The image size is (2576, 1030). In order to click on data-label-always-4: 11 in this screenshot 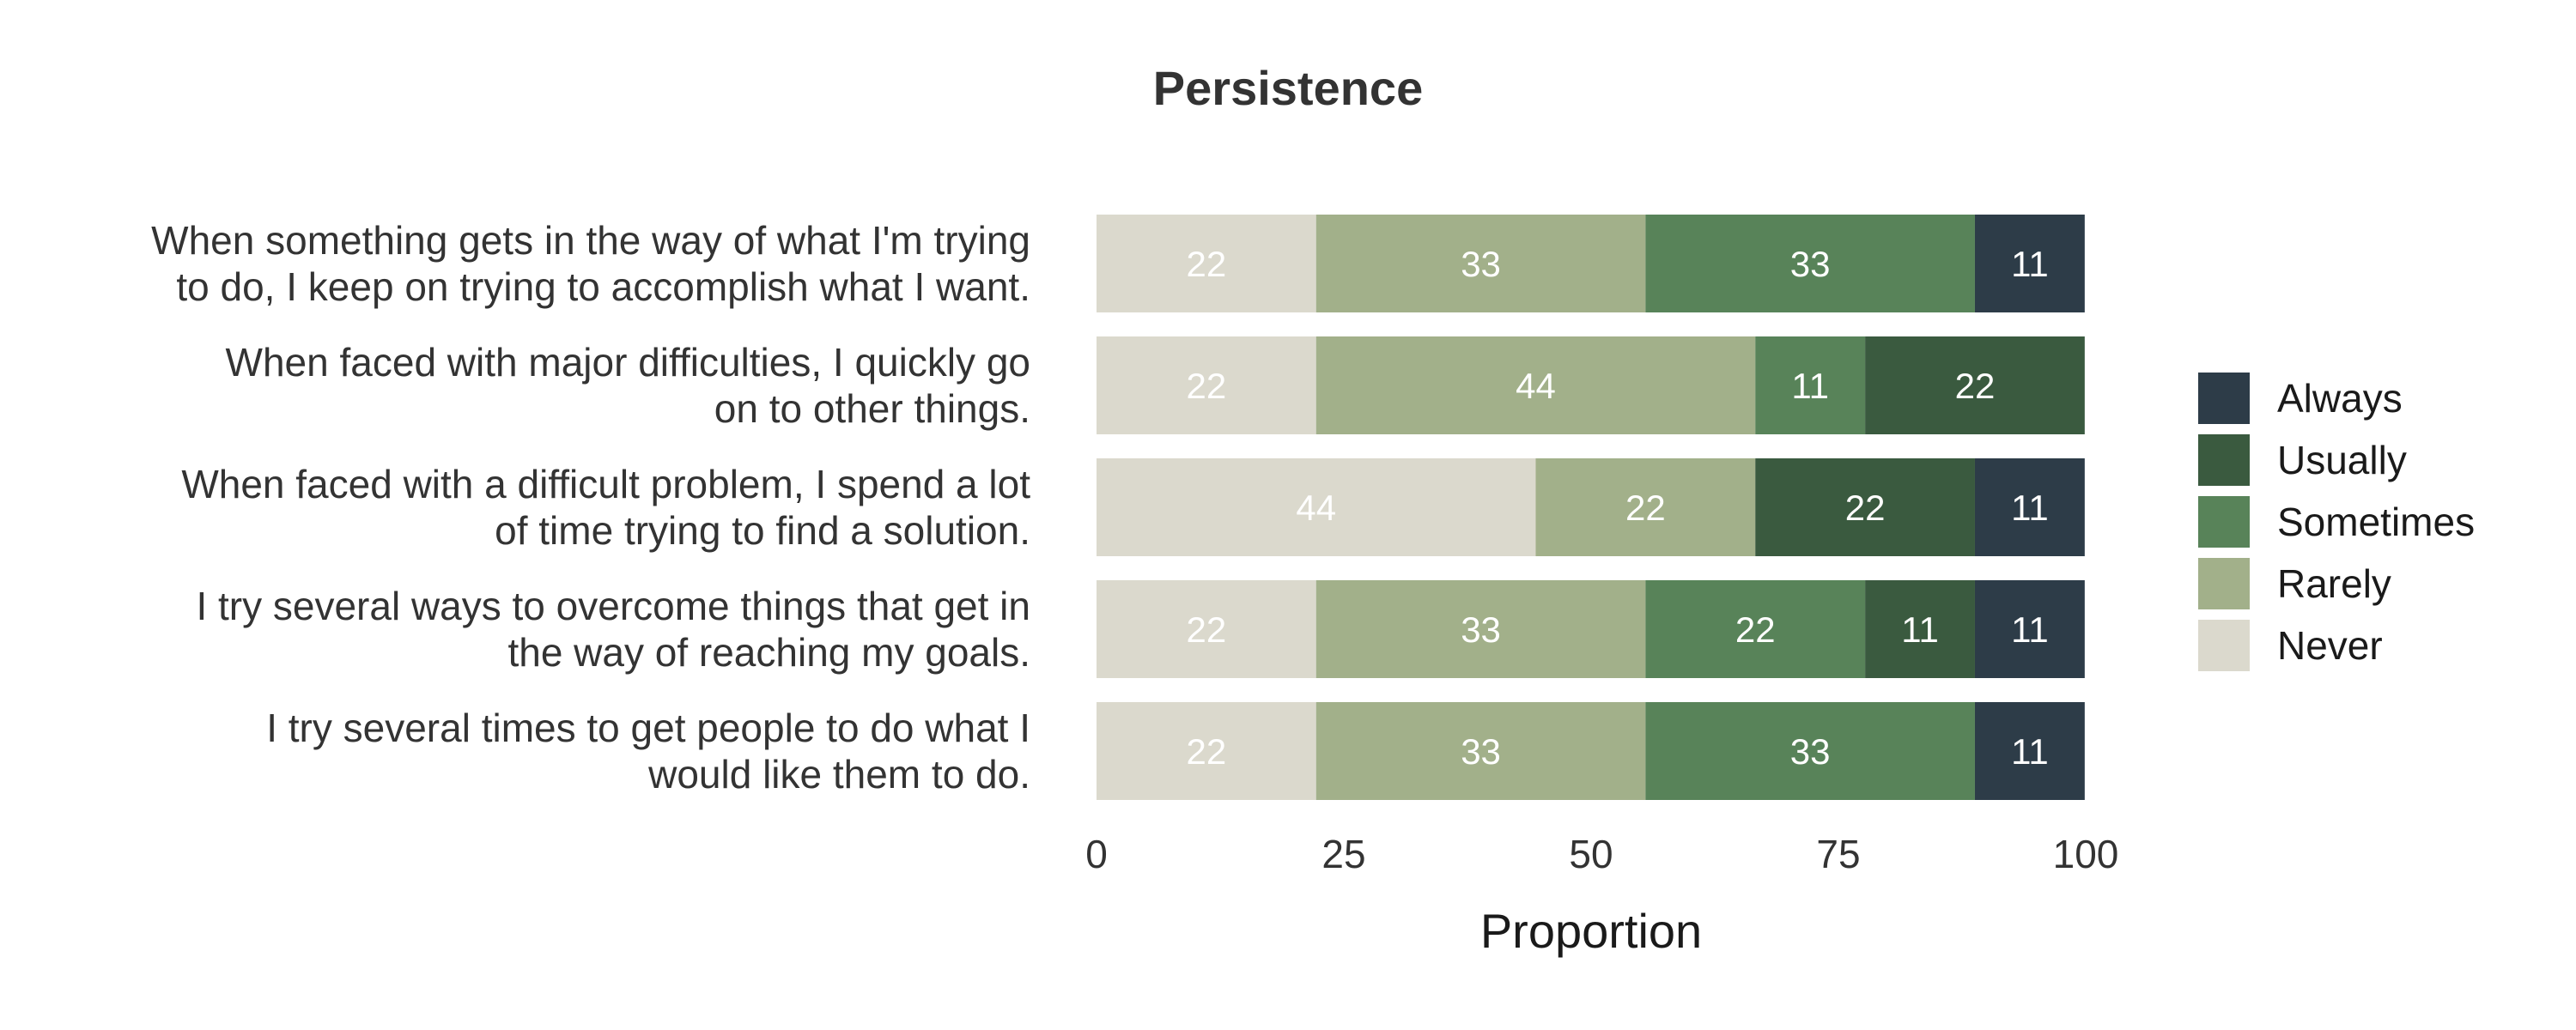, I will do `click(2030, 629)`.